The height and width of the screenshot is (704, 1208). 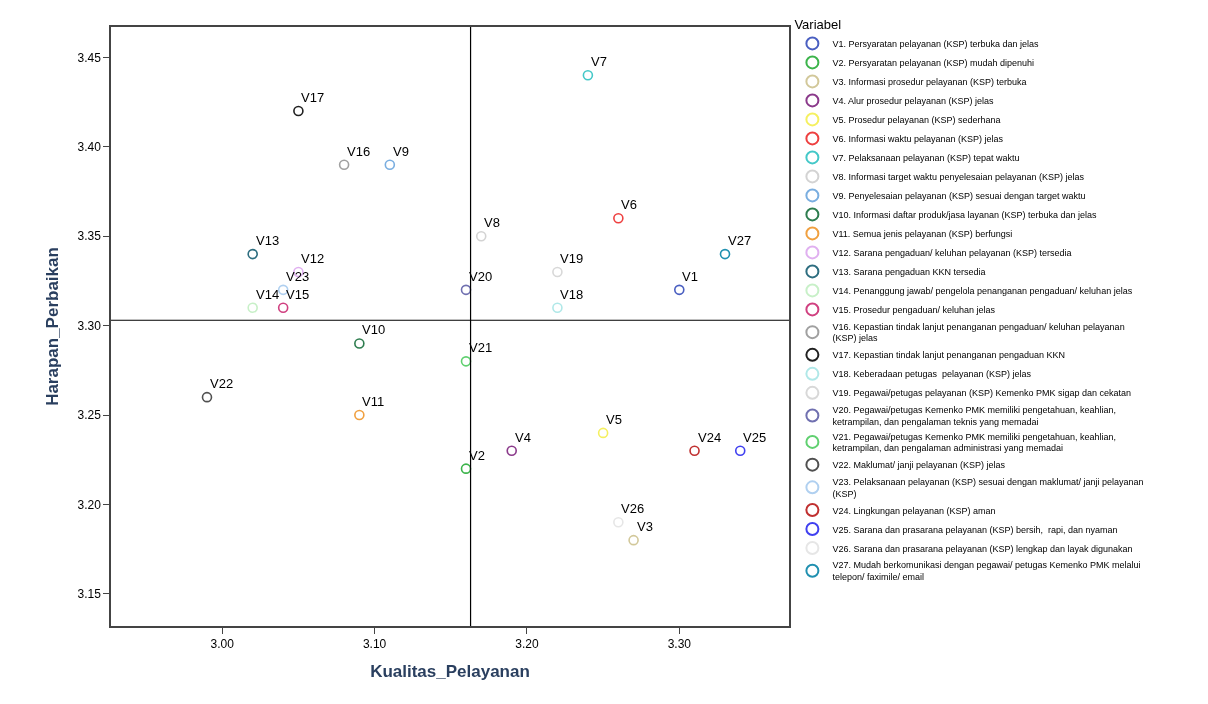 What do you see at coordinates (89, 415) in the screenshot?
I see `y-tick-label: 3.25` at bounding box center [89, 415].